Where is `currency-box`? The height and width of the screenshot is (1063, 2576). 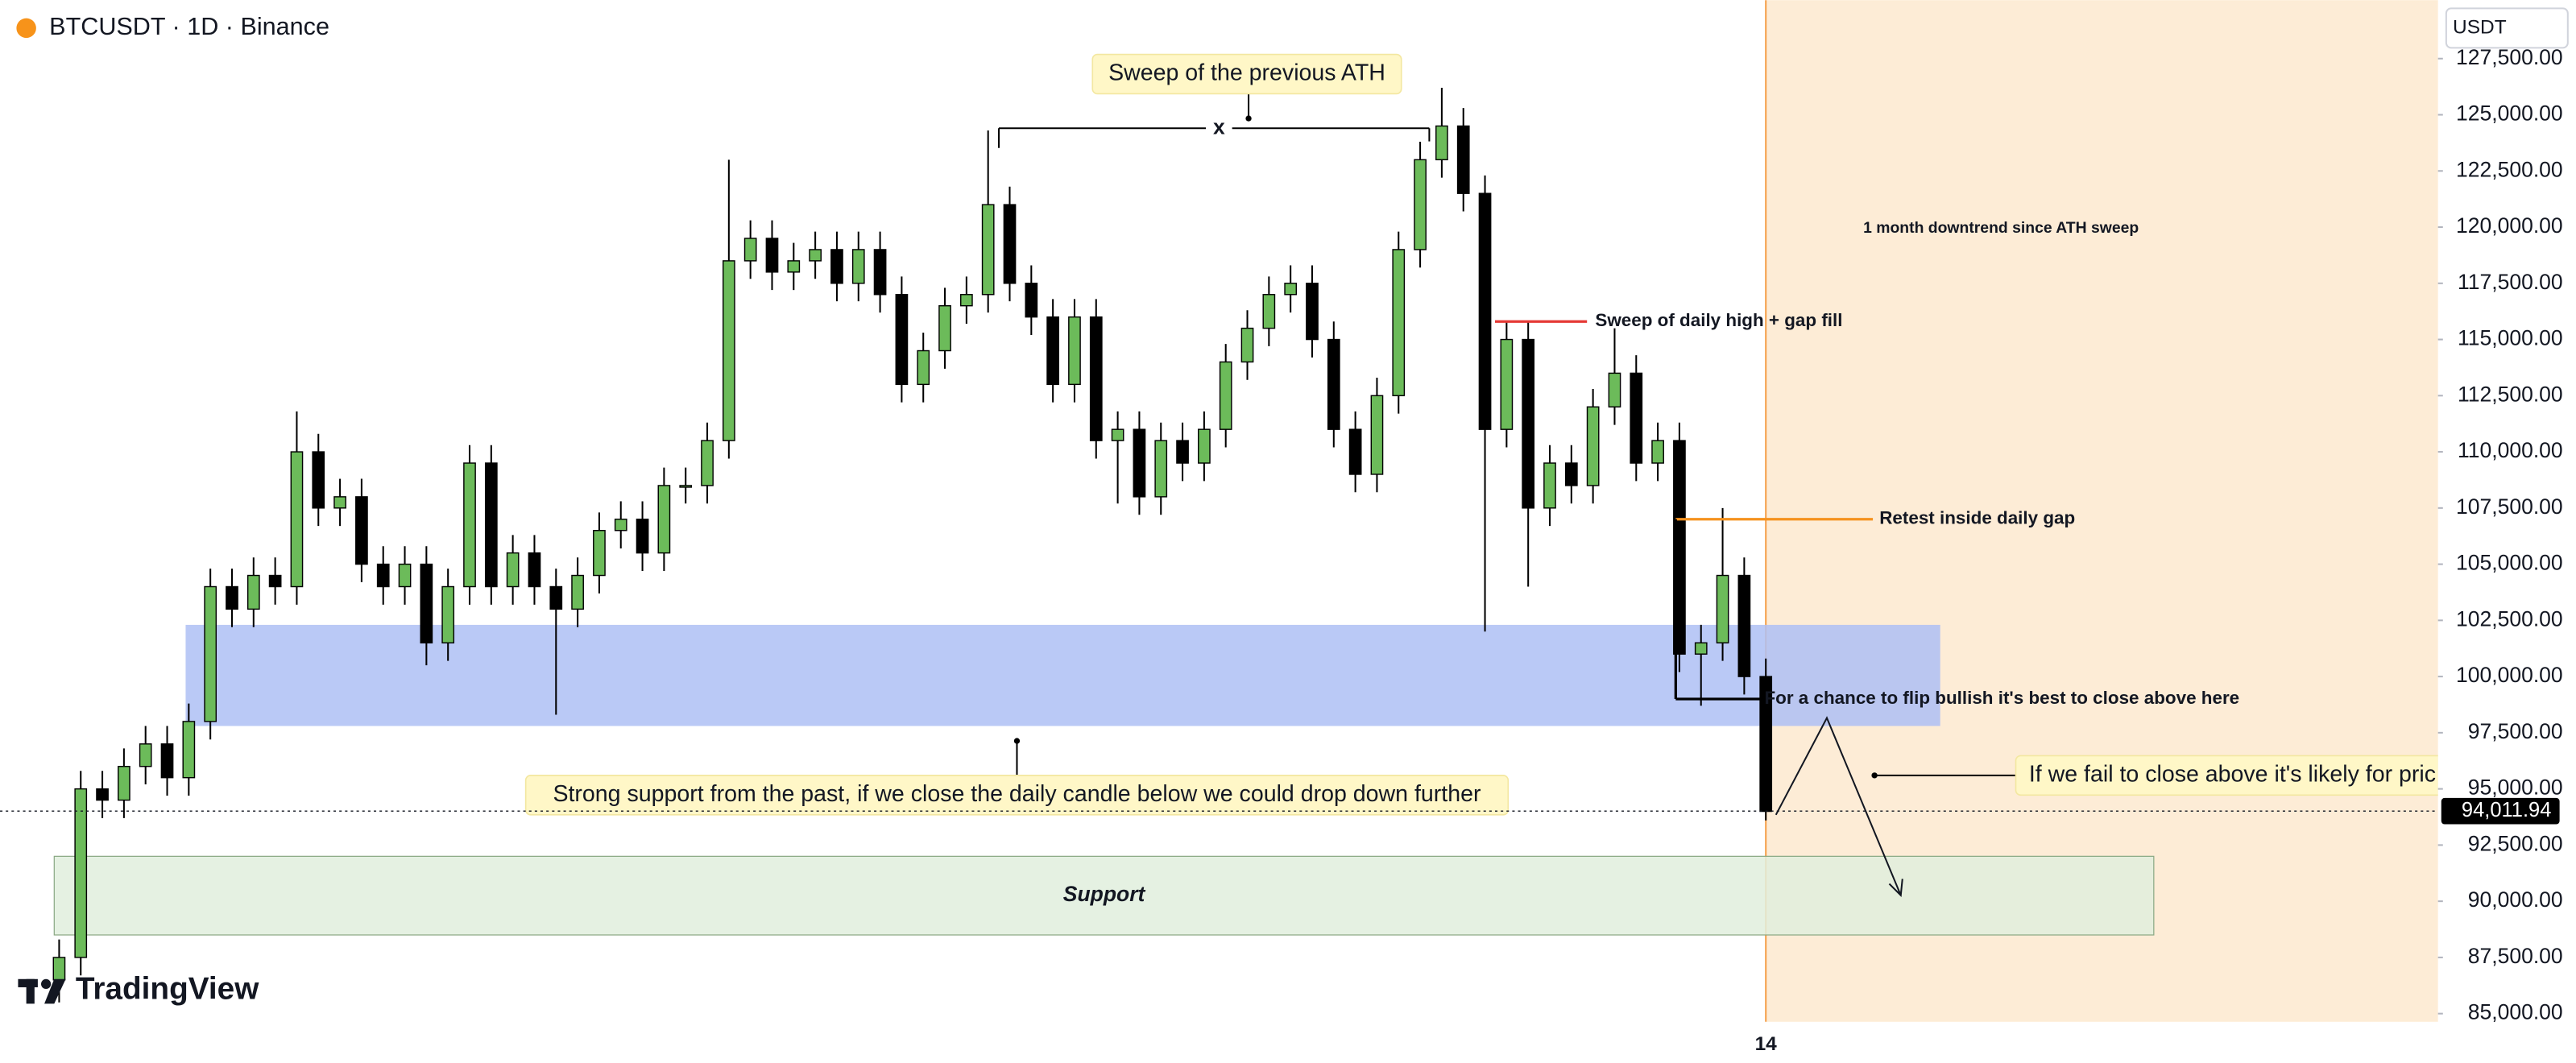
currency-box is located at coordinates (2507, 28).